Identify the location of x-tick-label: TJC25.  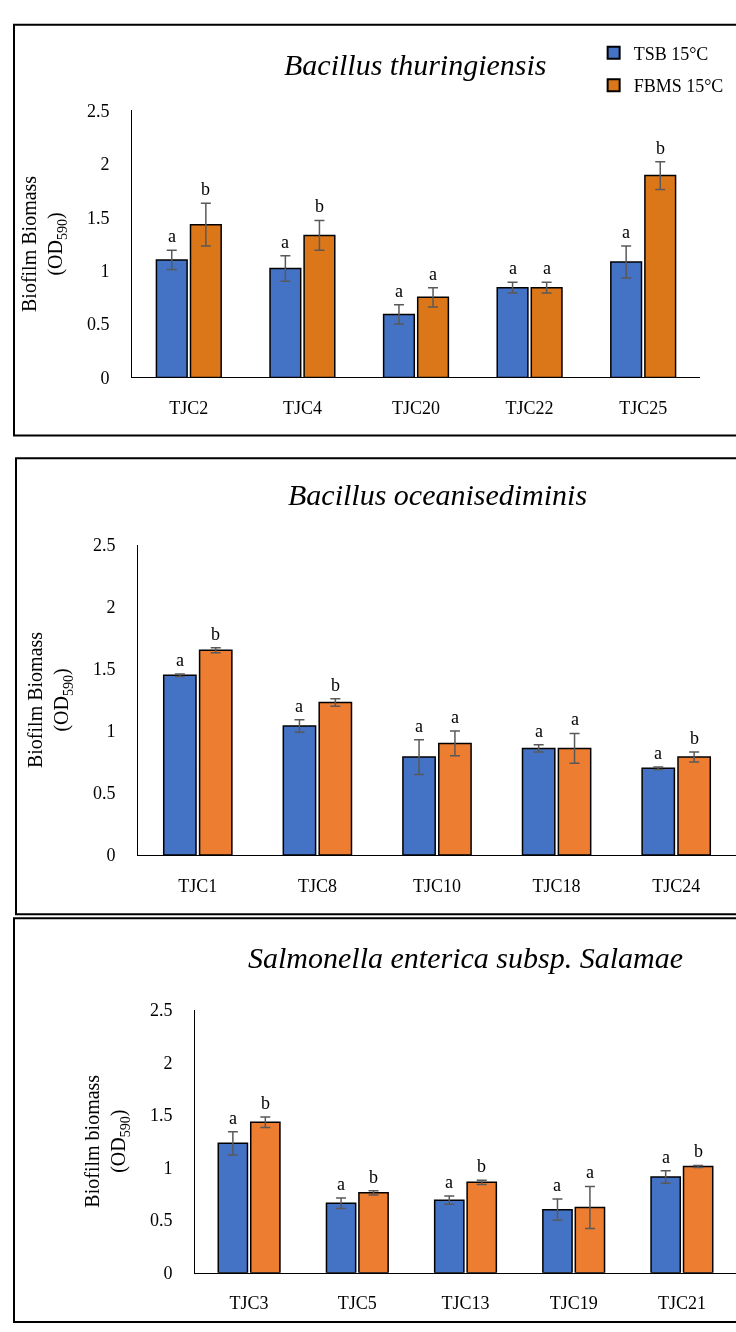
(643, 408).